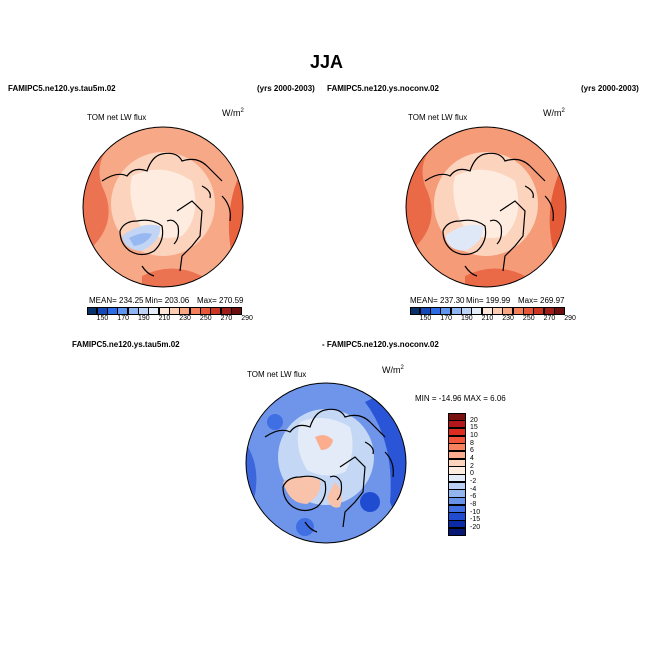 This screenshot has height=653, width=653. Describe the element at coordinates (472, 451) in the screenshot. I see `colorbar-tick-label: 6` at that location.